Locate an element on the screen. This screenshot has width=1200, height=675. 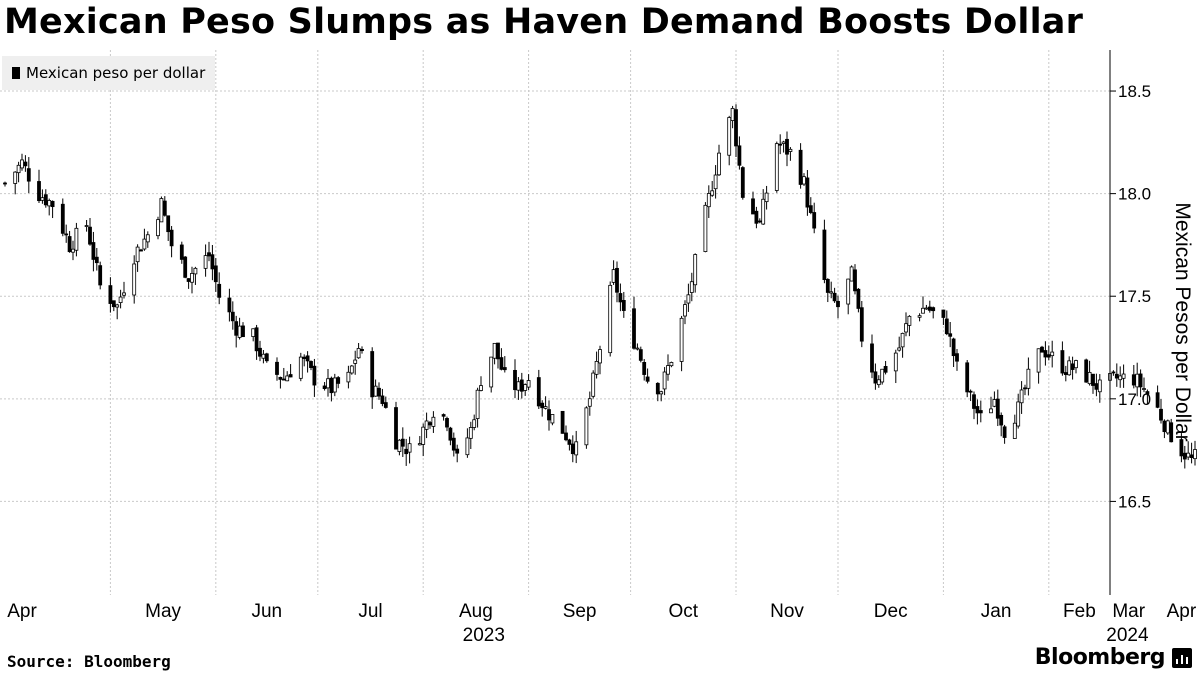
x-tick-label: Jun is located at coordinates (266, 611).